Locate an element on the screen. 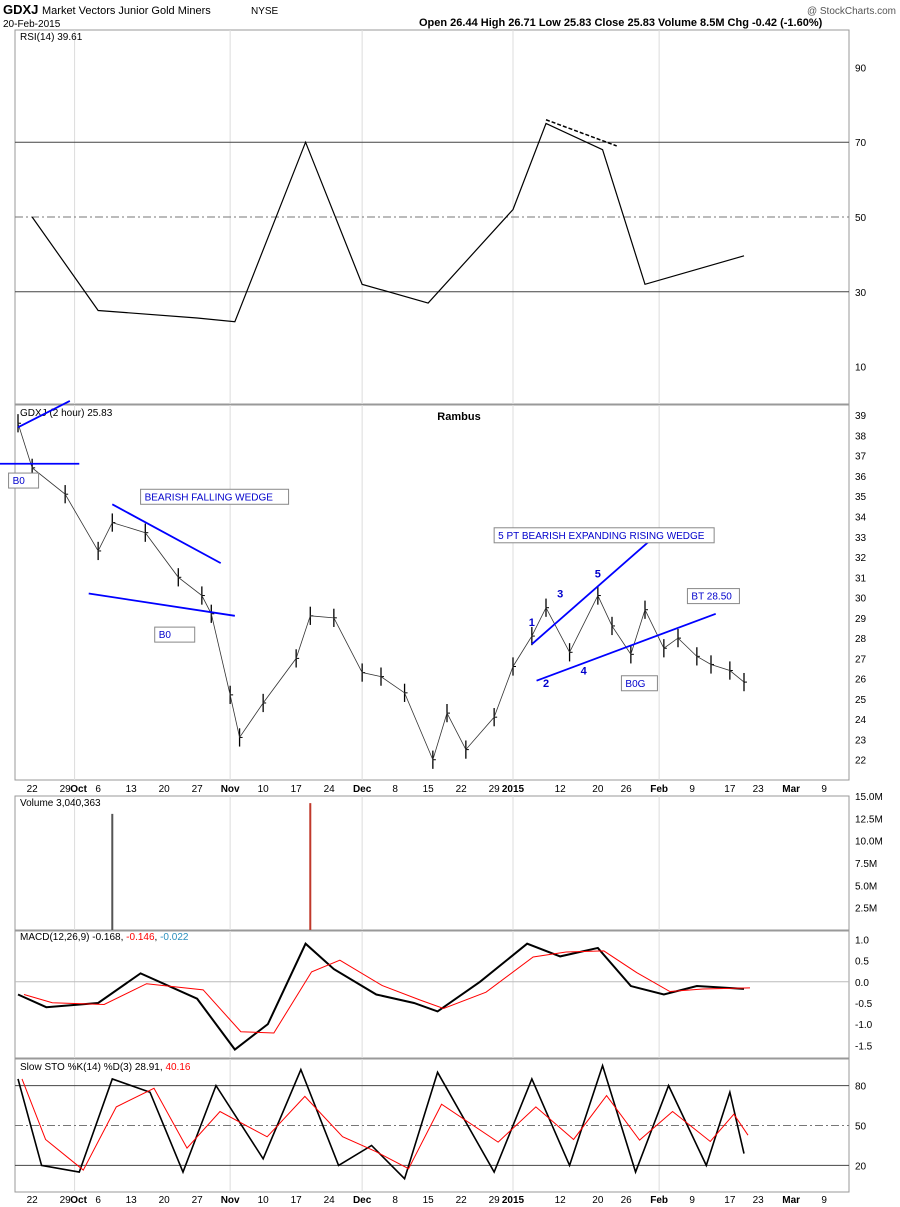 This screenshot has width=900, height=1207. price-tick: 33 is located at coordinates (861, 538).